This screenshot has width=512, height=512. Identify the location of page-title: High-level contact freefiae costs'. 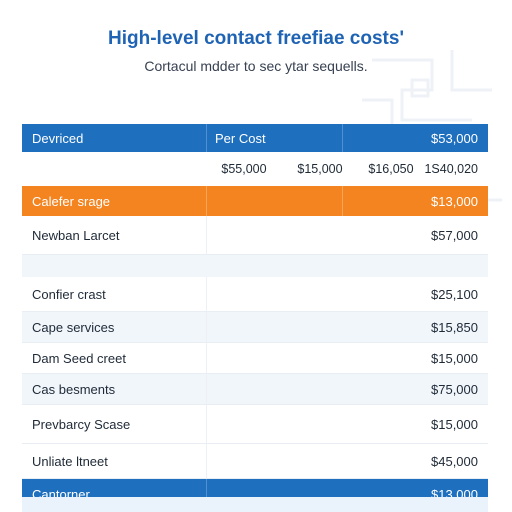
(256, 38).